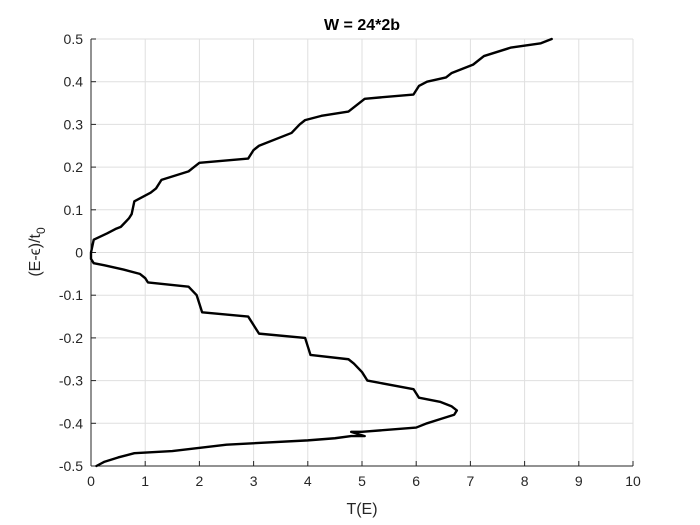 The width and height of the screenshot is (700, 525). What do you see at coordinates (74, 39) in the screenshot?
I see `y-tick-label: 0.5` at bounding box center [74, 39].